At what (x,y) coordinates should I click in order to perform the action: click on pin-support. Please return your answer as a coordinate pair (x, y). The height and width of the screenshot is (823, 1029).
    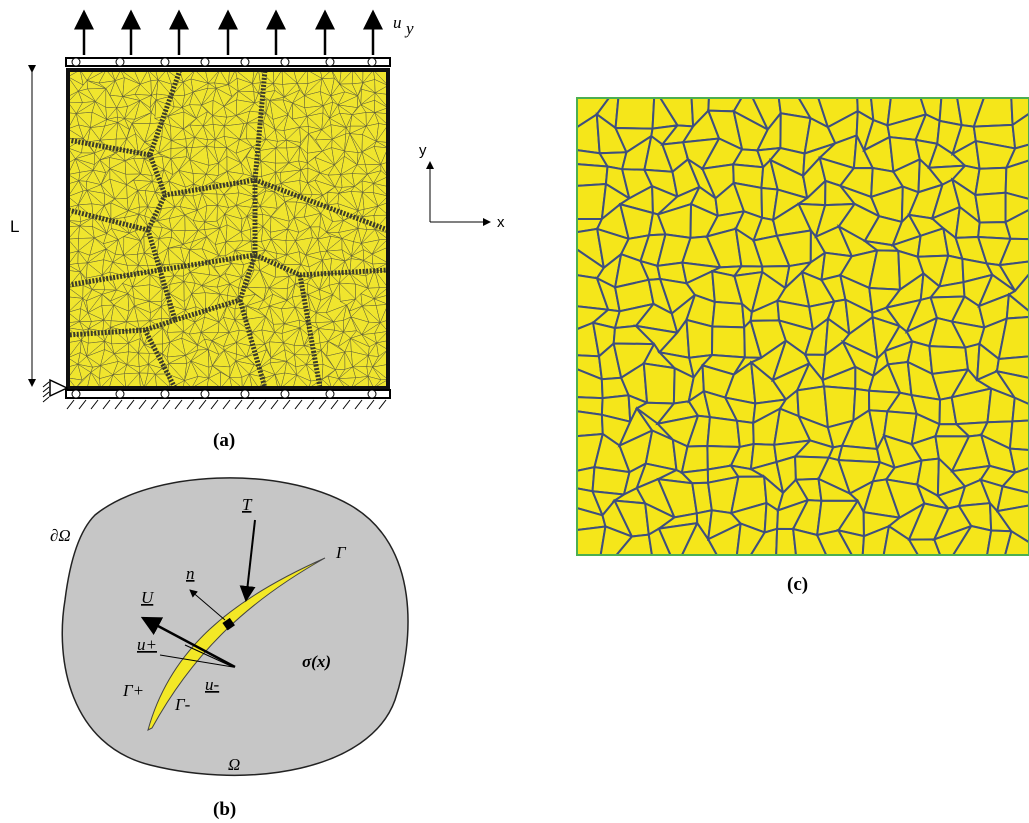
    Looking at the image, I should click on (59, 388).